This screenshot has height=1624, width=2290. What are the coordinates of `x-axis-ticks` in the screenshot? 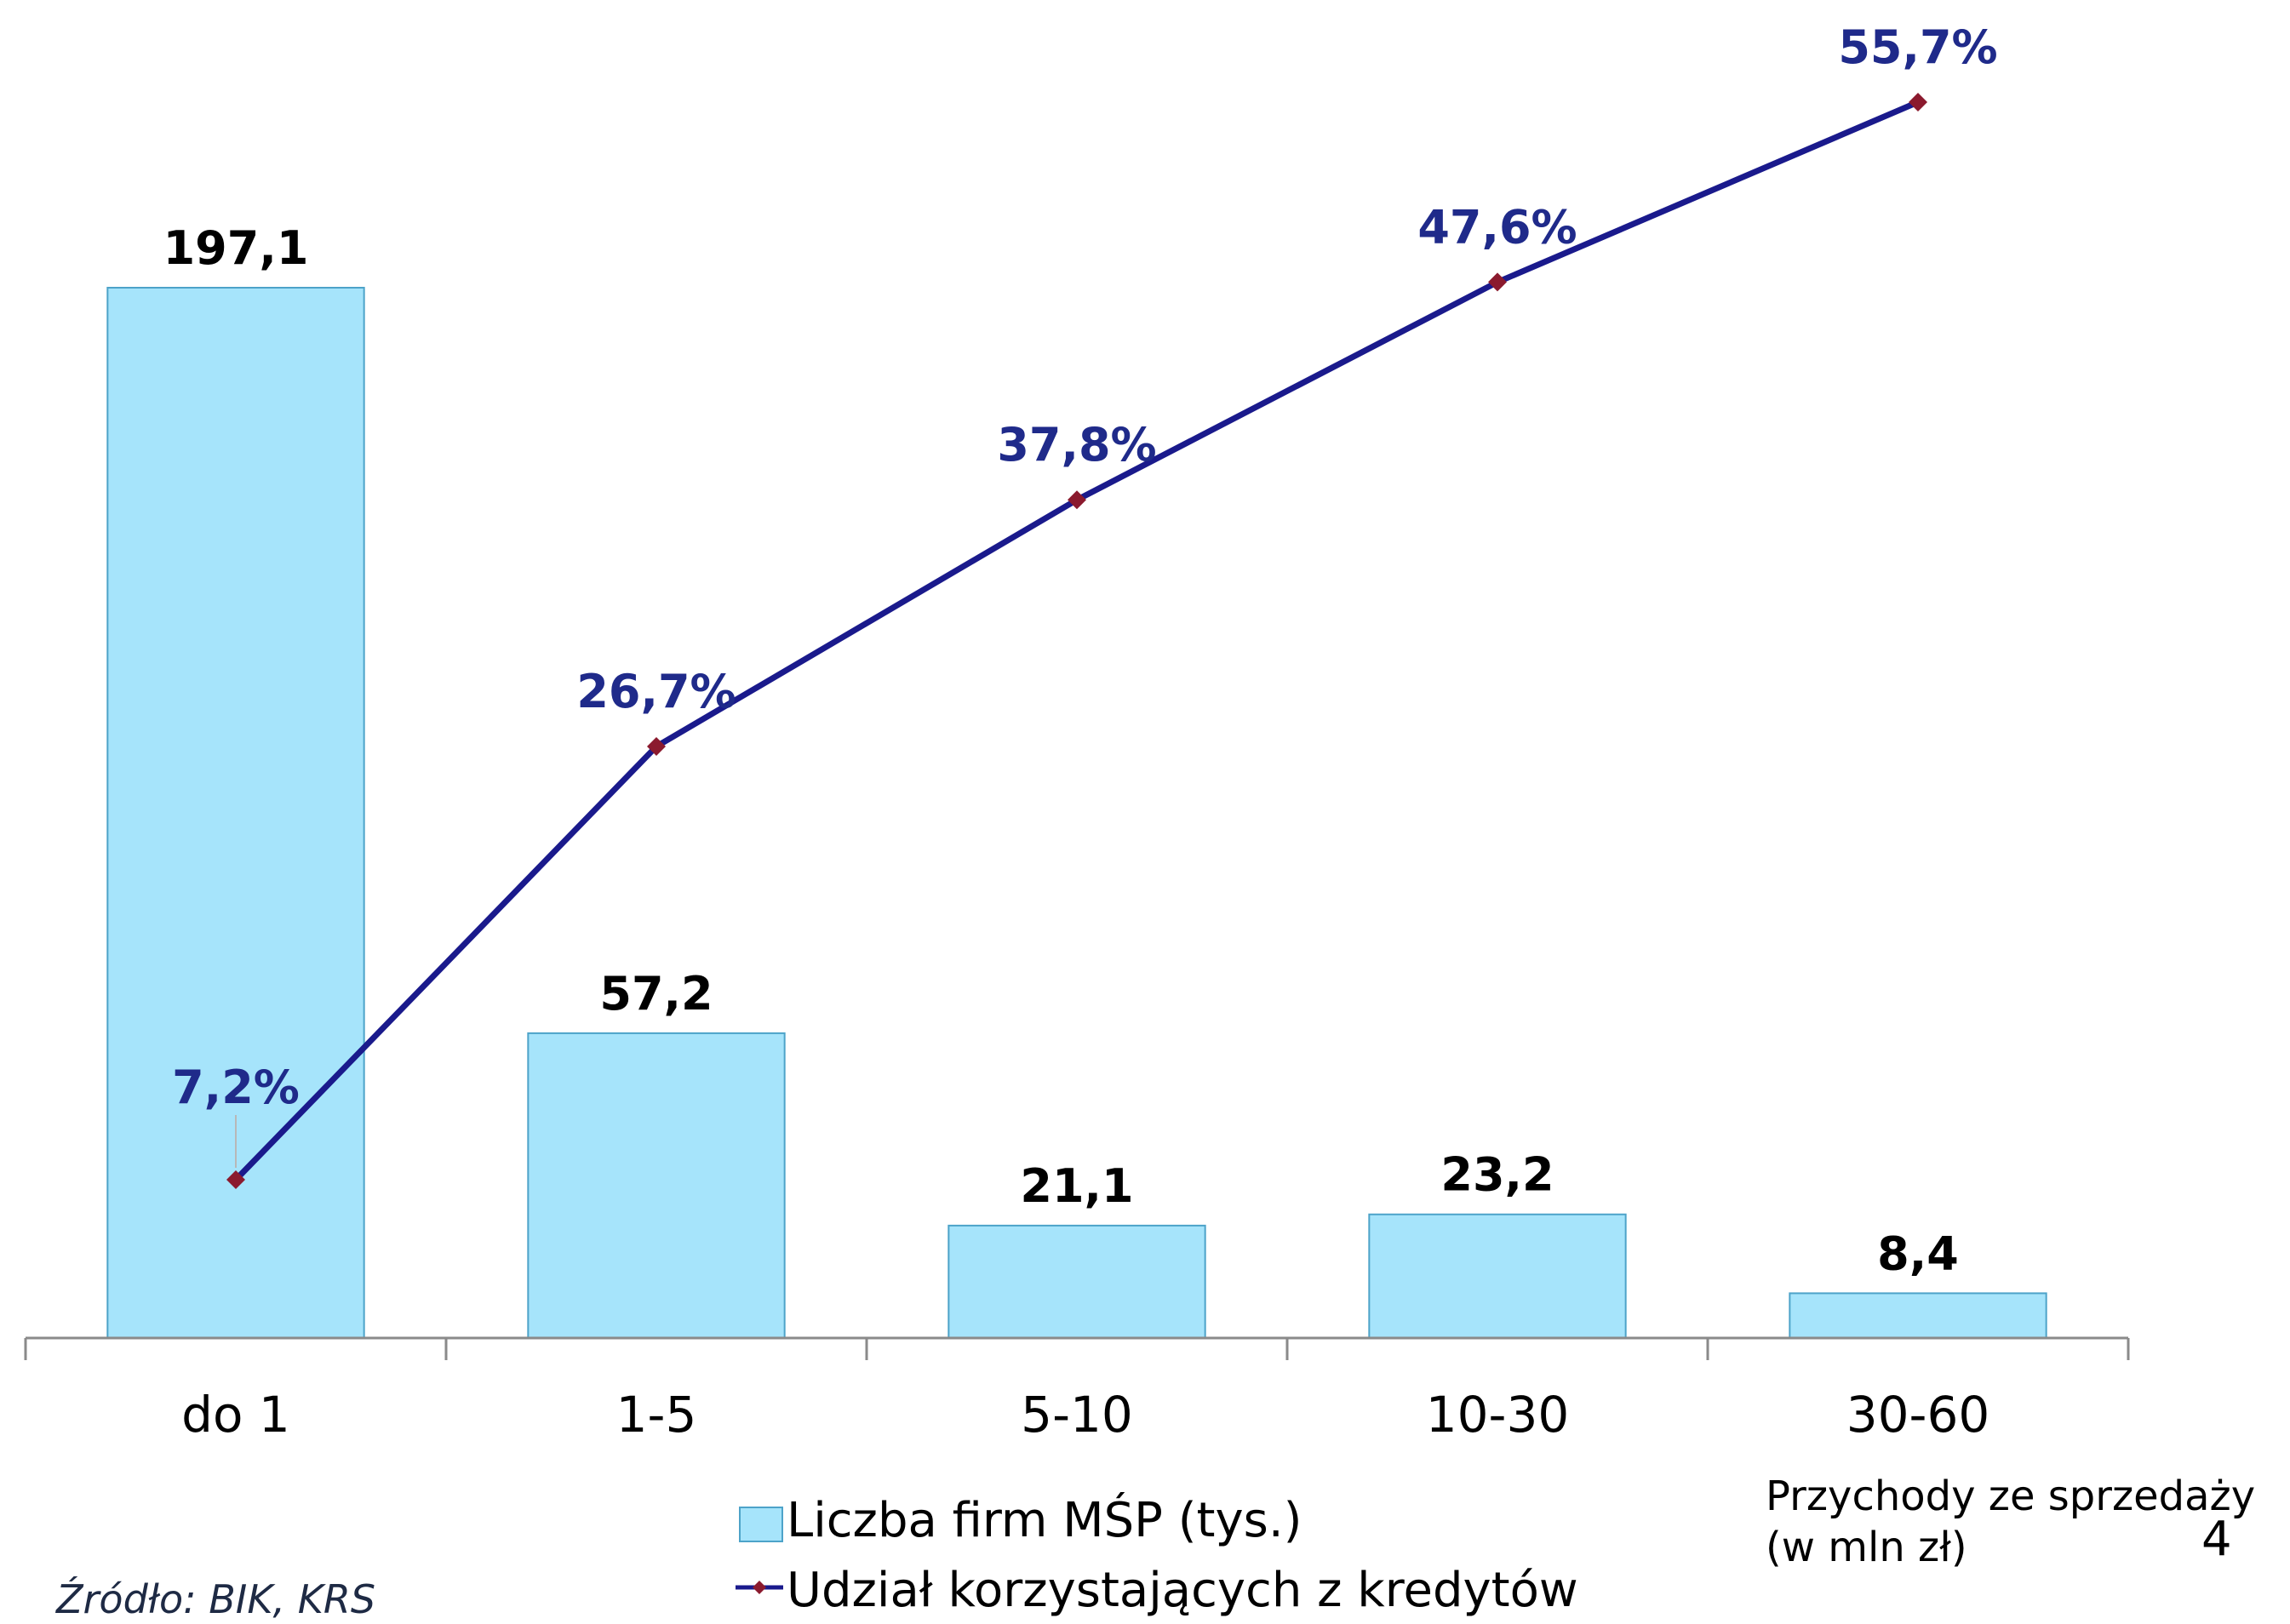 It's located at (1077, 1349).